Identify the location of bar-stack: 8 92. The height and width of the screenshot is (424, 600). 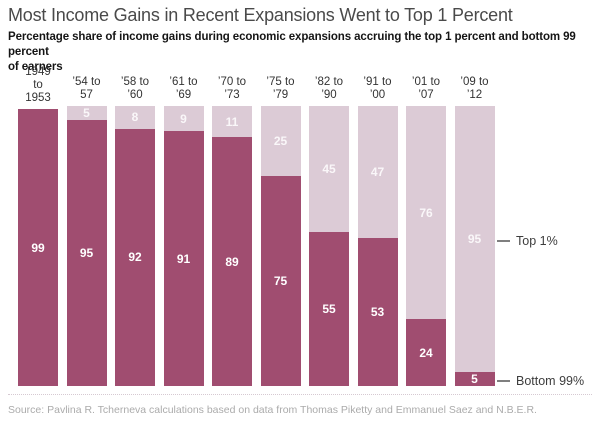
(135, 246).